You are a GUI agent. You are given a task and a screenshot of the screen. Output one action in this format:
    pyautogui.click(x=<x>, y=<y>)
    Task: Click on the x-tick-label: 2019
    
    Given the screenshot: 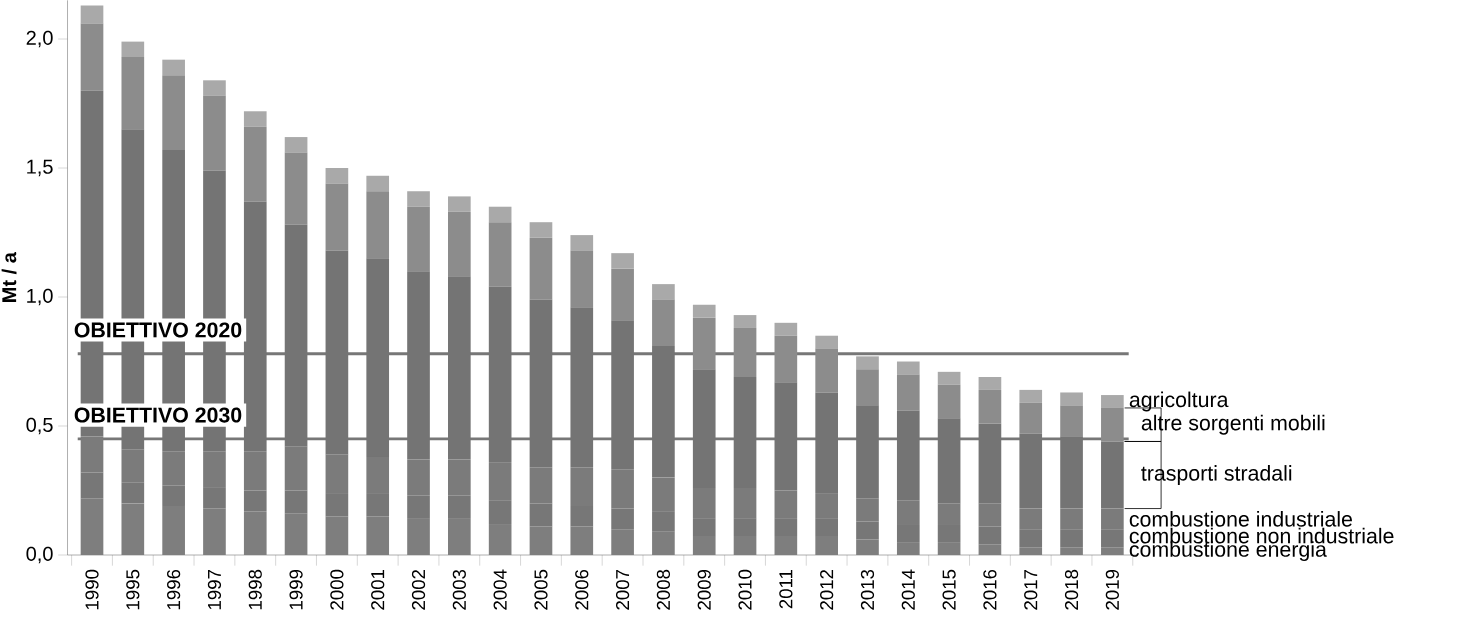 What is the action you would take?
    pyautogui.click(x=1112, y=589)
    